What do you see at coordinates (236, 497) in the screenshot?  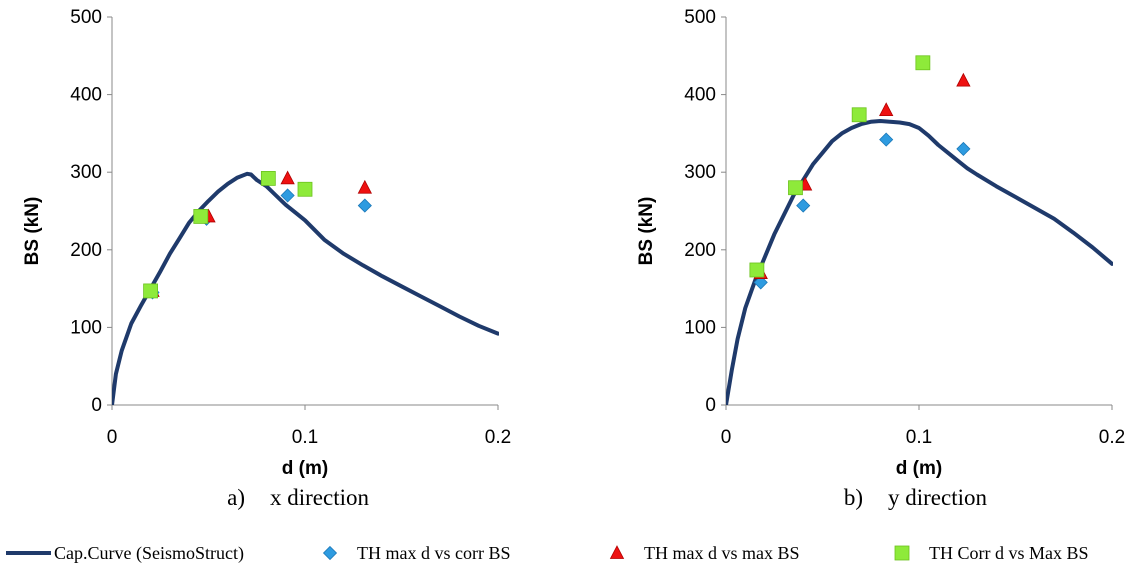 I see `caption-letter: a)` at bounding box center [236, 497].